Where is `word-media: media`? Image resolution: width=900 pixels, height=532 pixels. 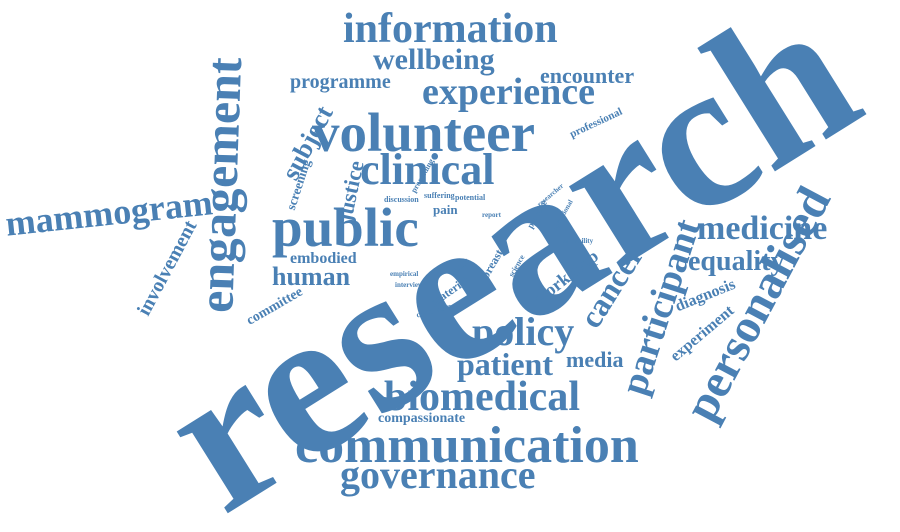 word-media: media is located at coordinates (595, 359).